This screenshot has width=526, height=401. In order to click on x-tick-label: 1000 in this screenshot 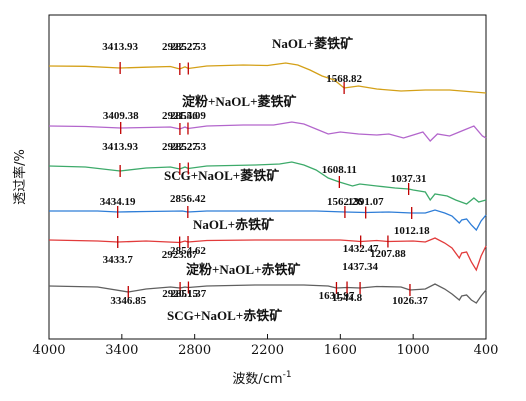, I will do `click(413, 350)`.